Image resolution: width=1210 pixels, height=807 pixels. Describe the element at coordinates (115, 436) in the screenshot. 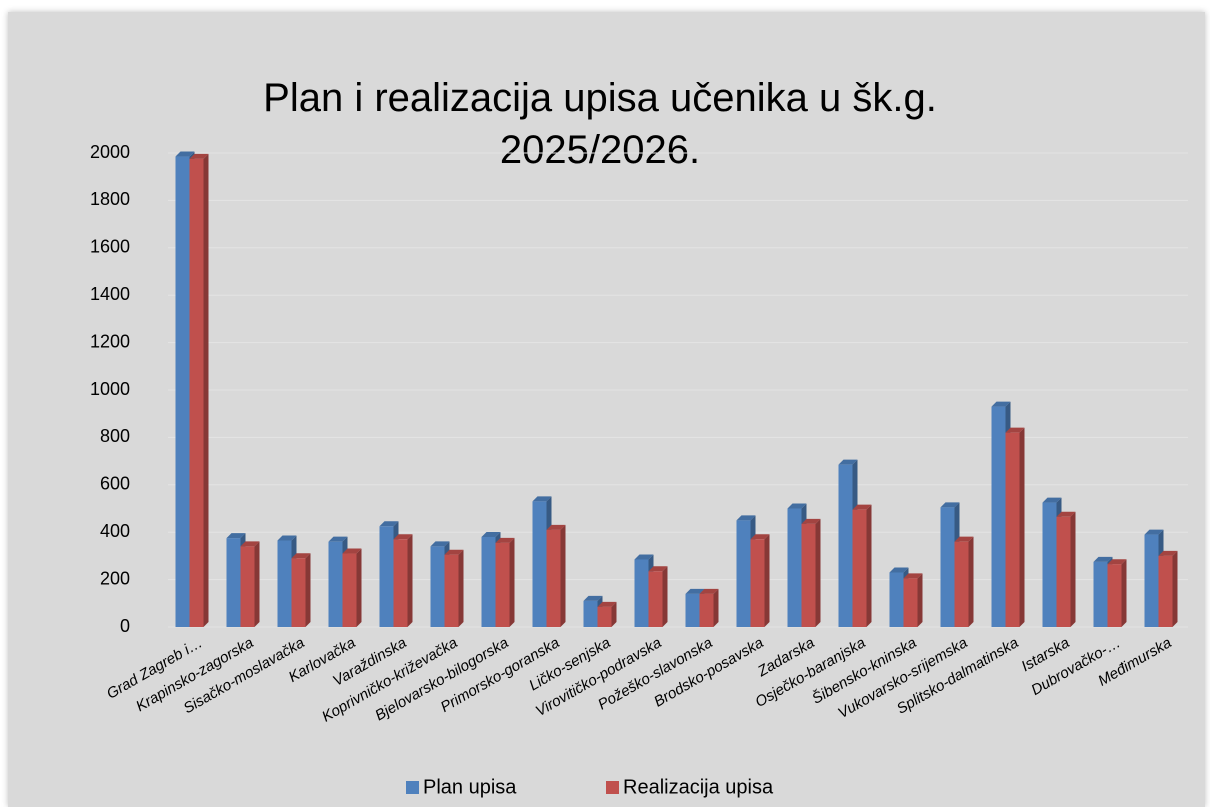

I see `y-tick-label: 800` at that location.